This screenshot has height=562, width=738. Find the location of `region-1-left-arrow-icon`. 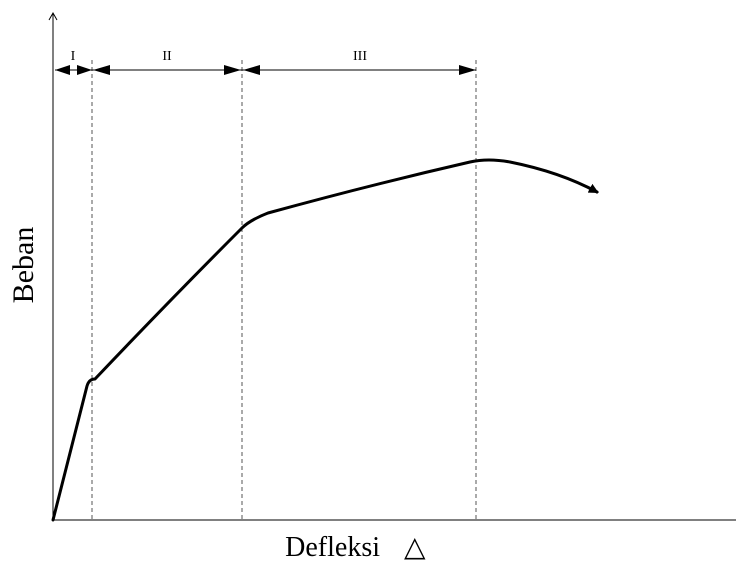

region-1-left-arrow-icon is located at coordinates (62, 70).